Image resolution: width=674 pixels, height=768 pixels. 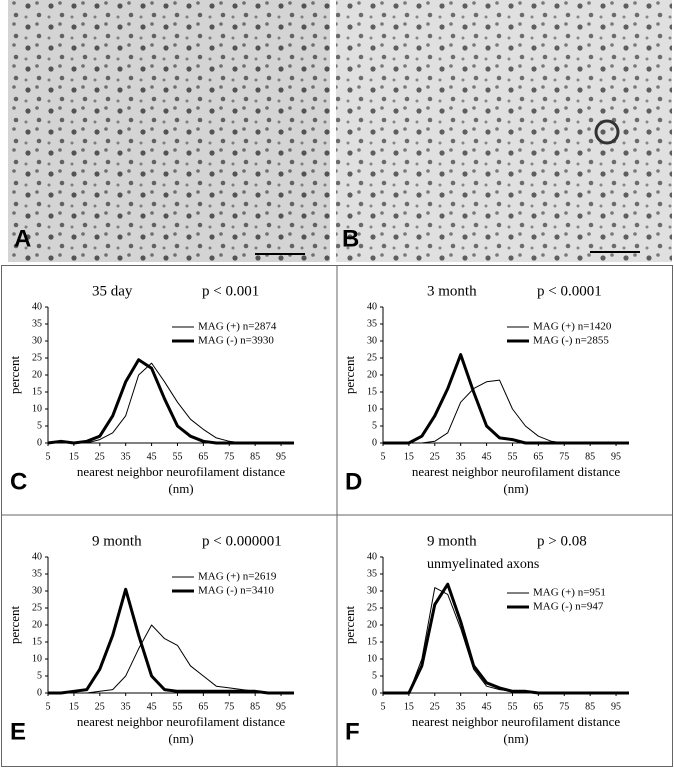 I want to click on panel-label: F, so click(x=352, y=731).